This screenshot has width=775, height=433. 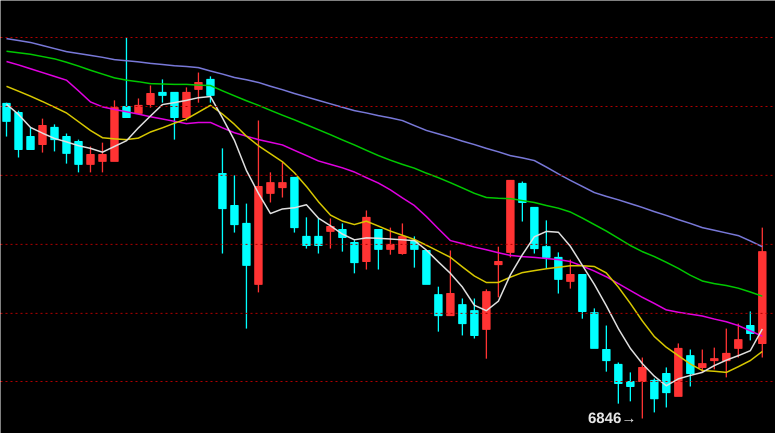 What do you see at coordinates (612, 418) in the screenshot?
I see `annotation: 6846→` at bounding box center [612, 418].